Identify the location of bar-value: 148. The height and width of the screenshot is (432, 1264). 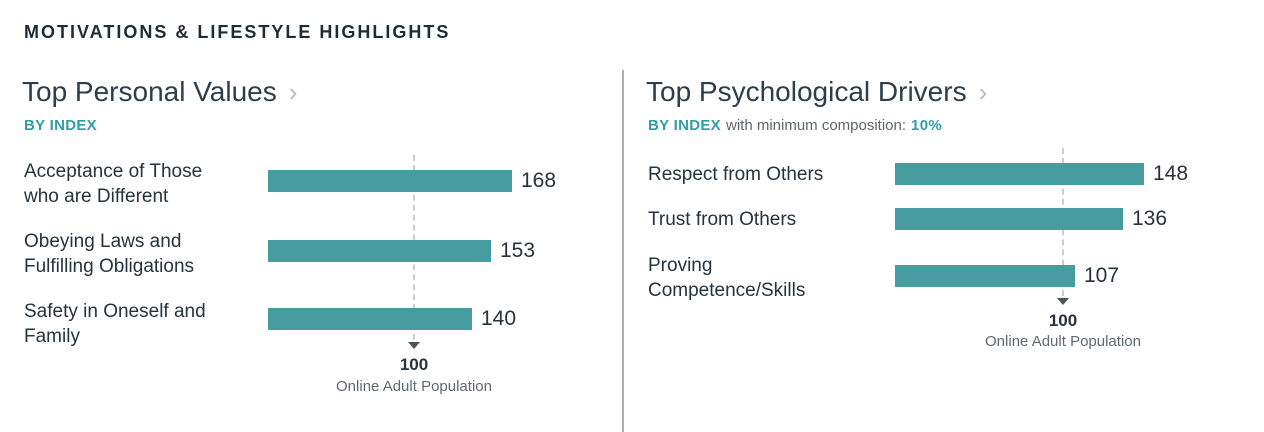
(1171, 173).